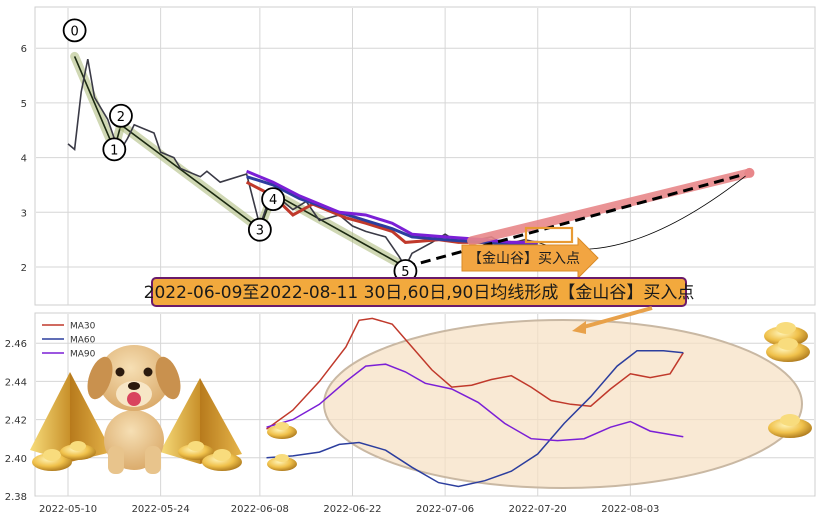  What do you see at coordinates (549, 235) in the screenshot?
I see `buy-zone-box` at bounding box center [549, 235].